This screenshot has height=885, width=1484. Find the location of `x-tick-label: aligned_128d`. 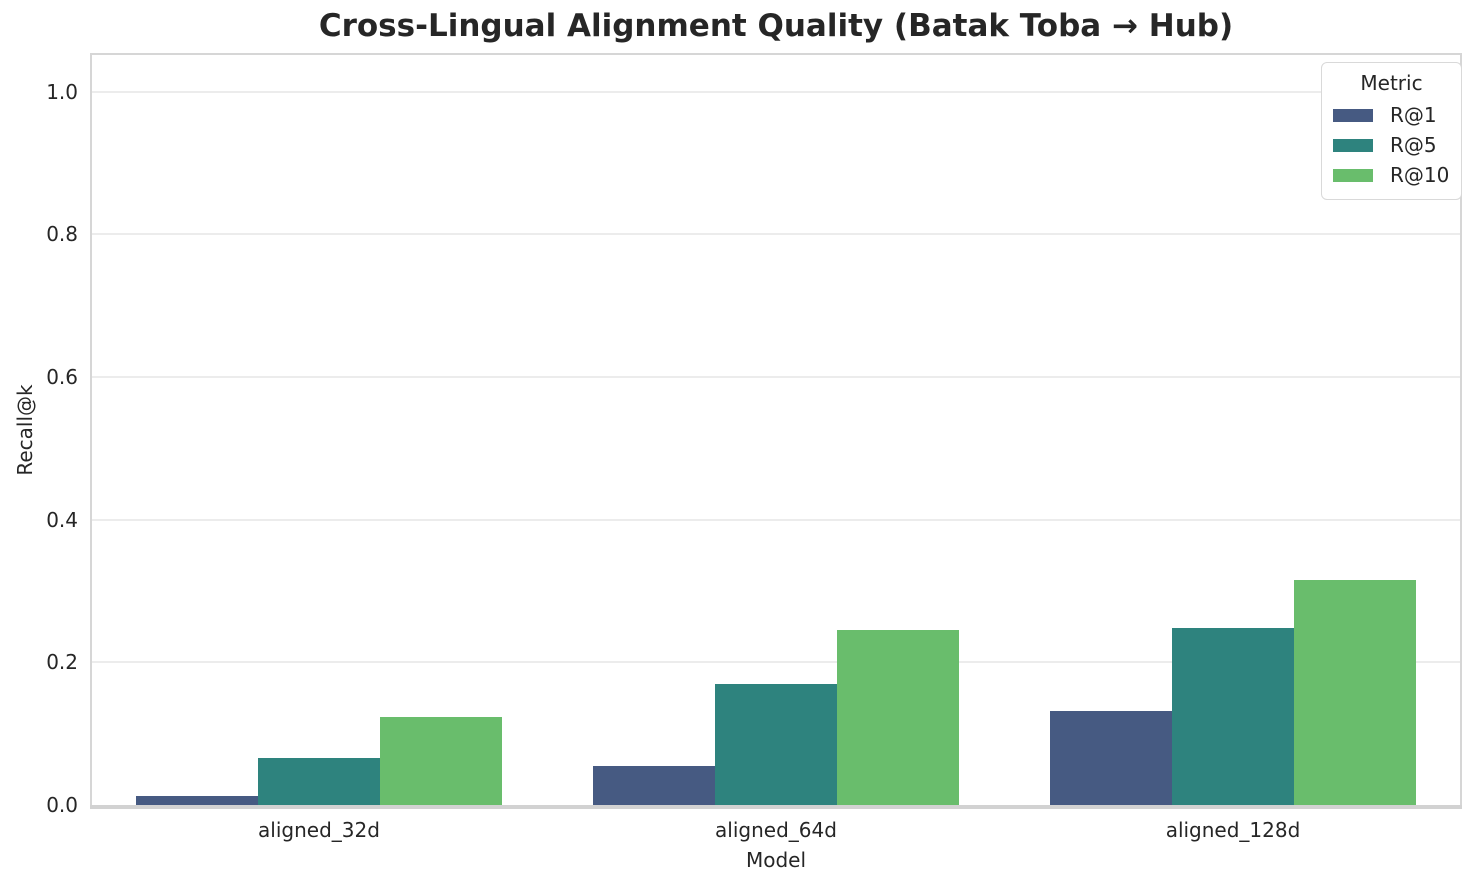

x-tick-label: aligned_128d is located at coordinates (1233, 830).